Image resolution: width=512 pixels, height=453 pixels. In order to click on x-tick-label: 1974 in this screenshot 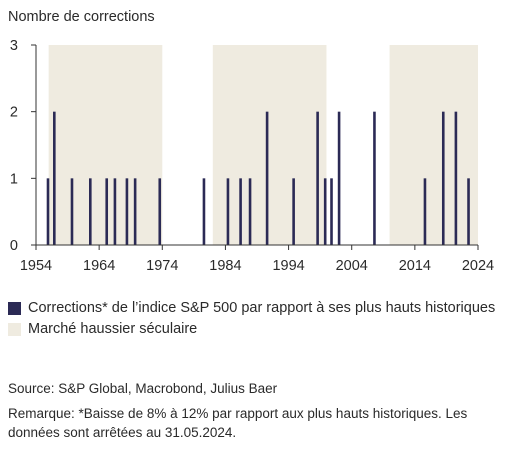, I will do `click(162, 266)`.